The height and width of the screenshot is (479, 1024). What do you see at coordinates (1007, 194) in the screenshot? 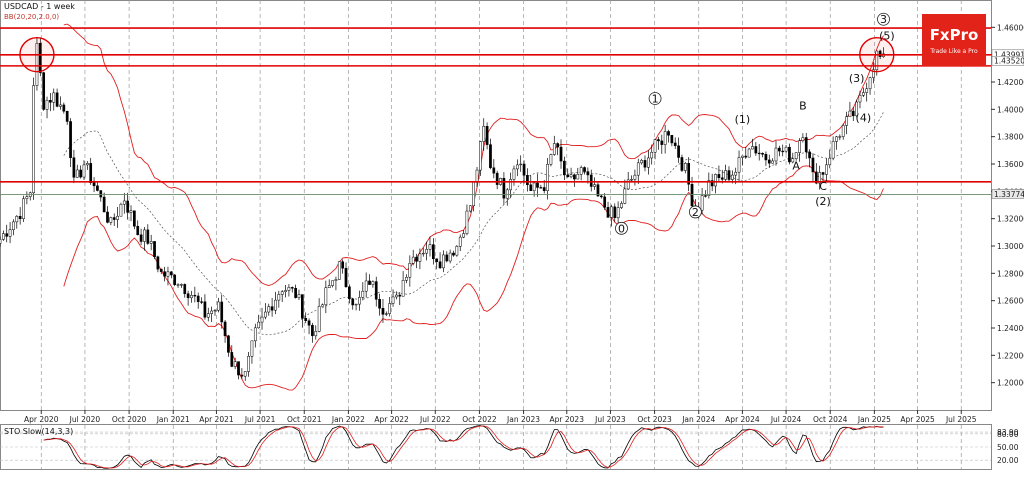
I see `price-tag-support` at bounding box center [1007, 194].